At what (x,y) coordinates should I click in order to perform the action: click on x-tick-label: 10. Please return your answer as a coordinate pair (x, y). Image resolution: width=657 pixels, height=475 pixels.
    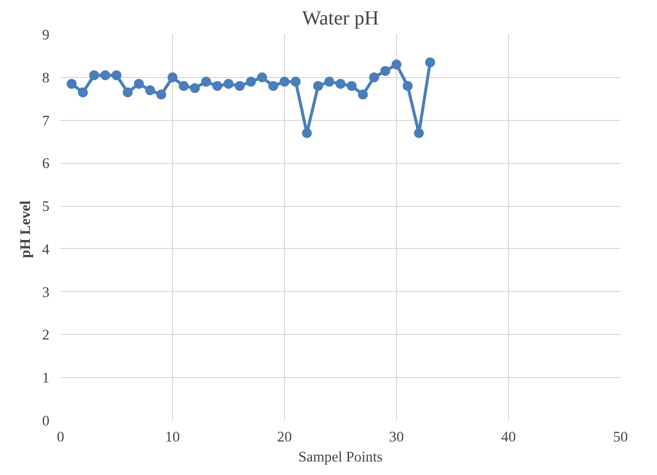
    Looking at the image, I should click on (172, 438).